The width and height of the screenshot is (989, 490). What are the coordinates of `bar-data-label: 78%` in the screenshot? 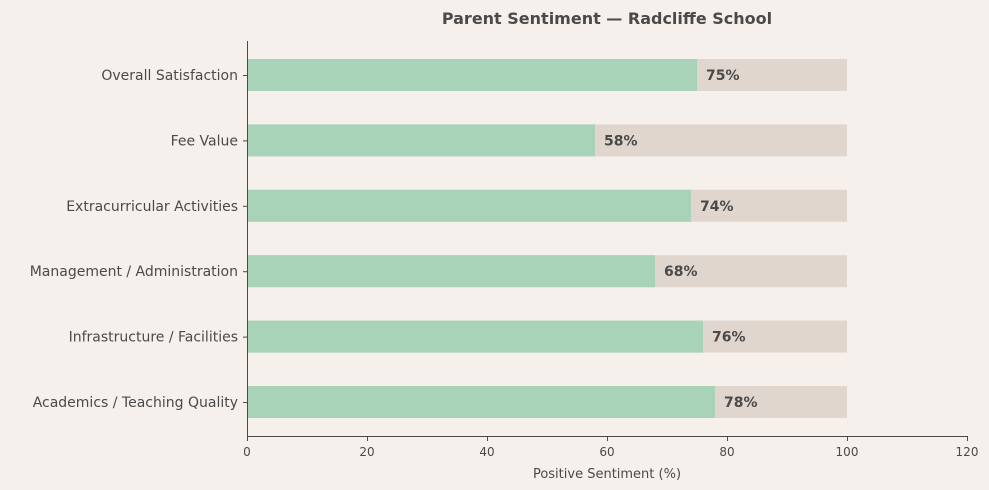 It's located at (741, 403).